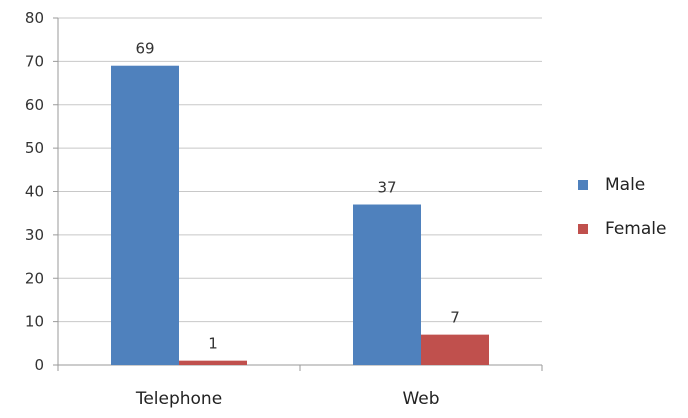 The image size is (688, 418). I want to click on legend-label-female: Female, so click(635, 229).